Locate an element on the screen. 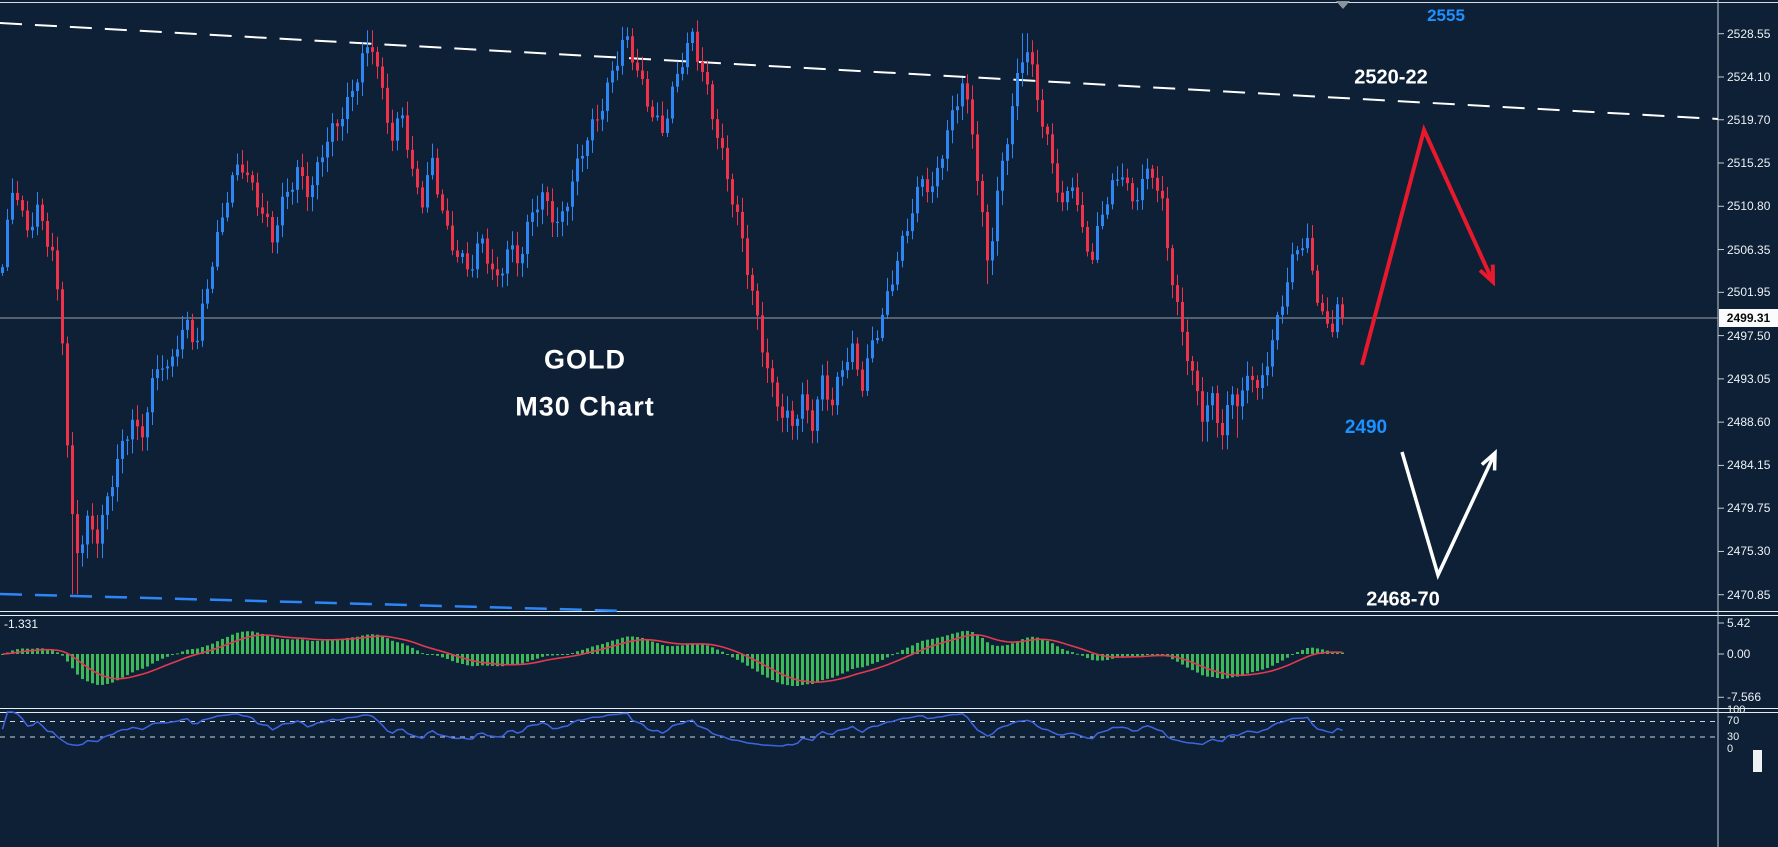  current-price-badge: 2499.31 is located at coordinates (1748, 318).